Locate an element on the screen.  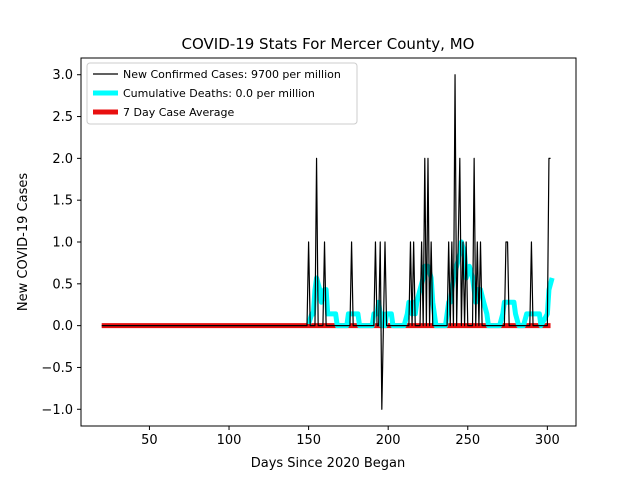
chart-title: COVID-19 Stats For Mercer County, MO is located at coordinates (328, 44).